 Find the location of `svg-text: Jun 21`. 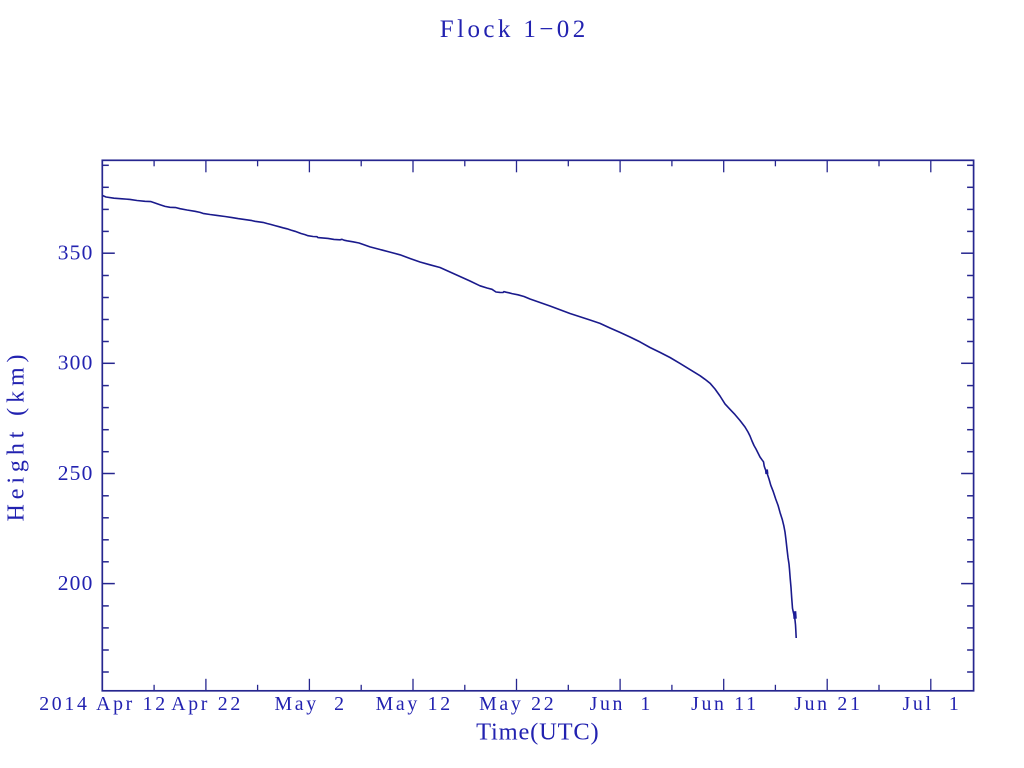

svg-text: Jun 21 is located at coordinates (828, 704).